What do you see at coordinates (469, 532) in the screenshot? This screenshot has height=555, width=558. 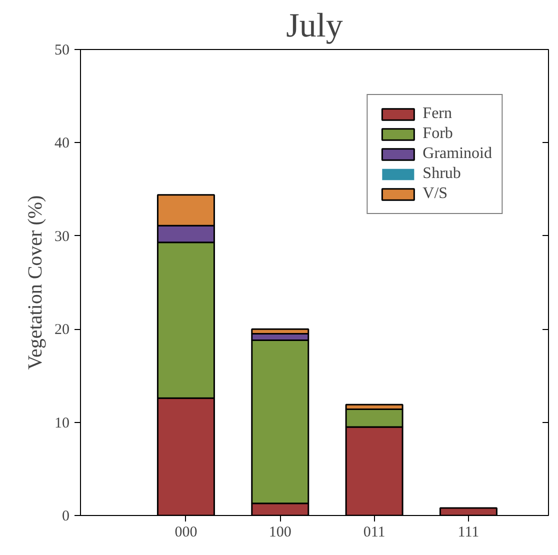 I see `x-tick-label: 111` at bounding box center [469, 532].